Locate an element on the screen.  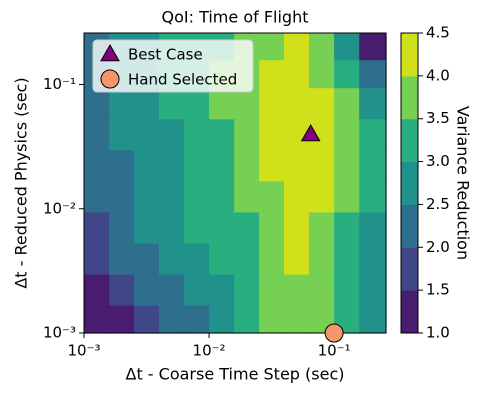
y-tick-label: 10⁻³ is located at coordinates (59, 333).